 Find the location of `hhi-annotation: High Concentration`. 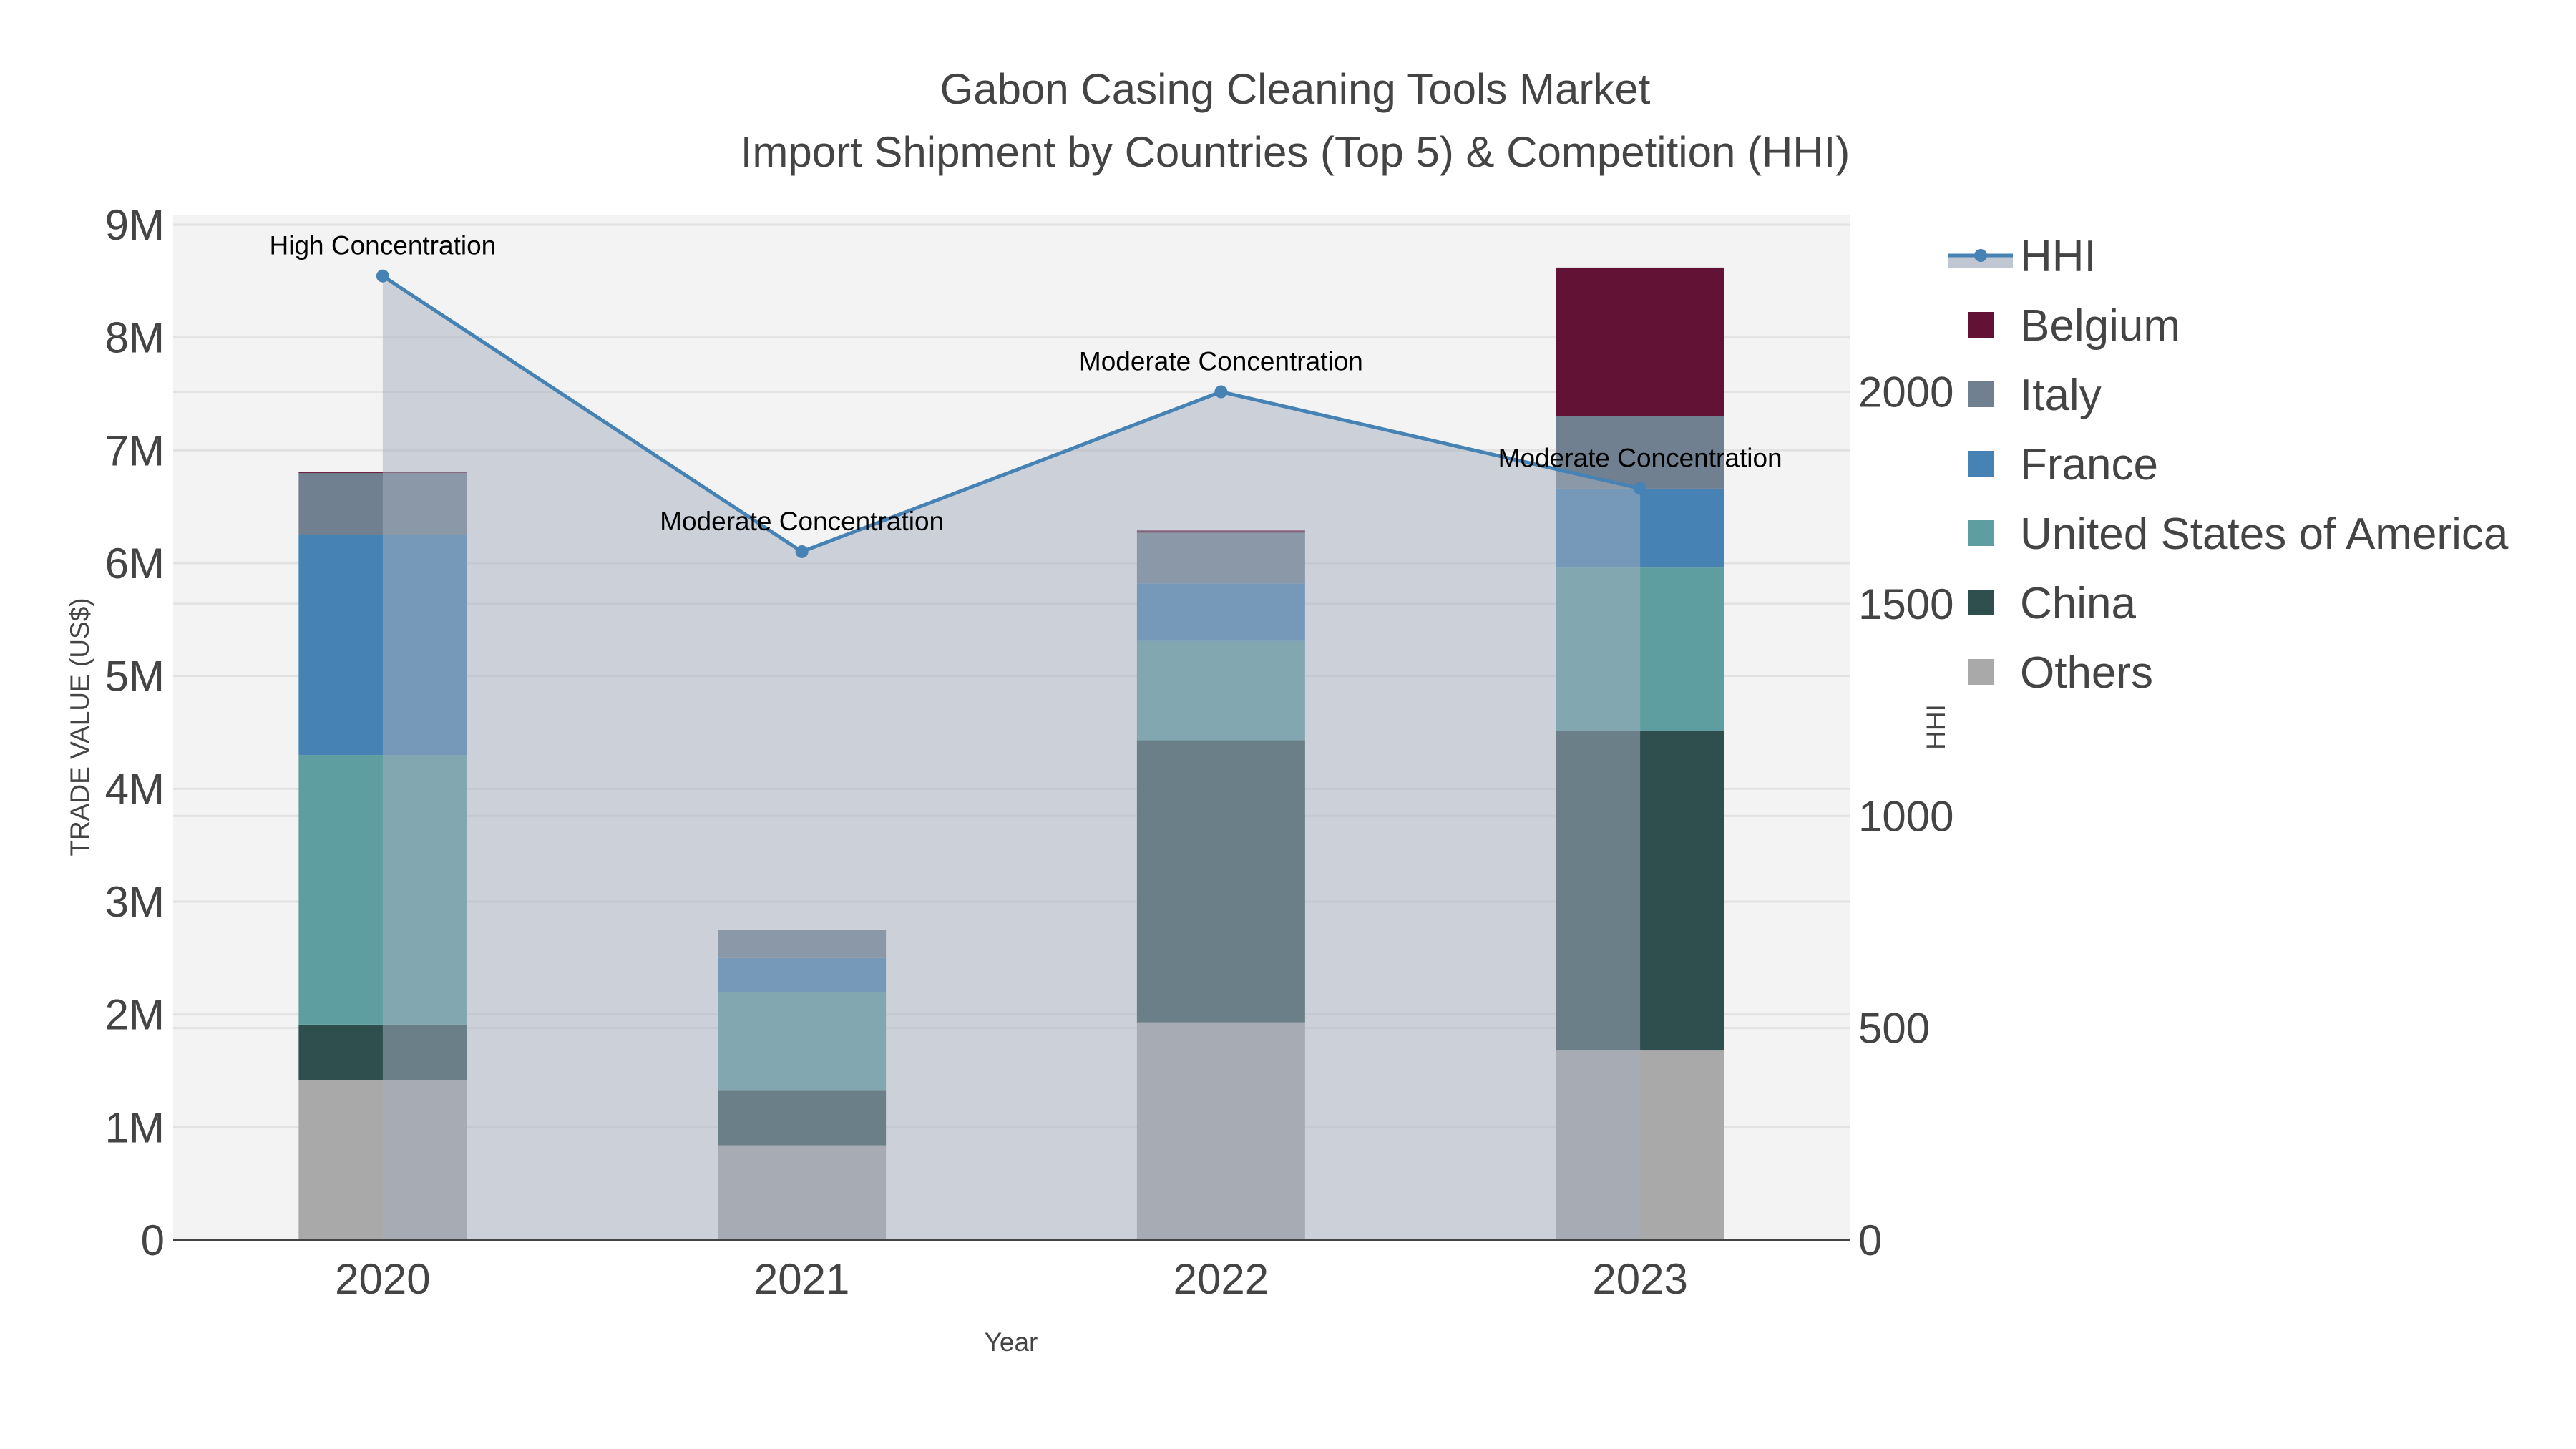

hhi-annotation: High Concentration is located at coordinates (383, 245).